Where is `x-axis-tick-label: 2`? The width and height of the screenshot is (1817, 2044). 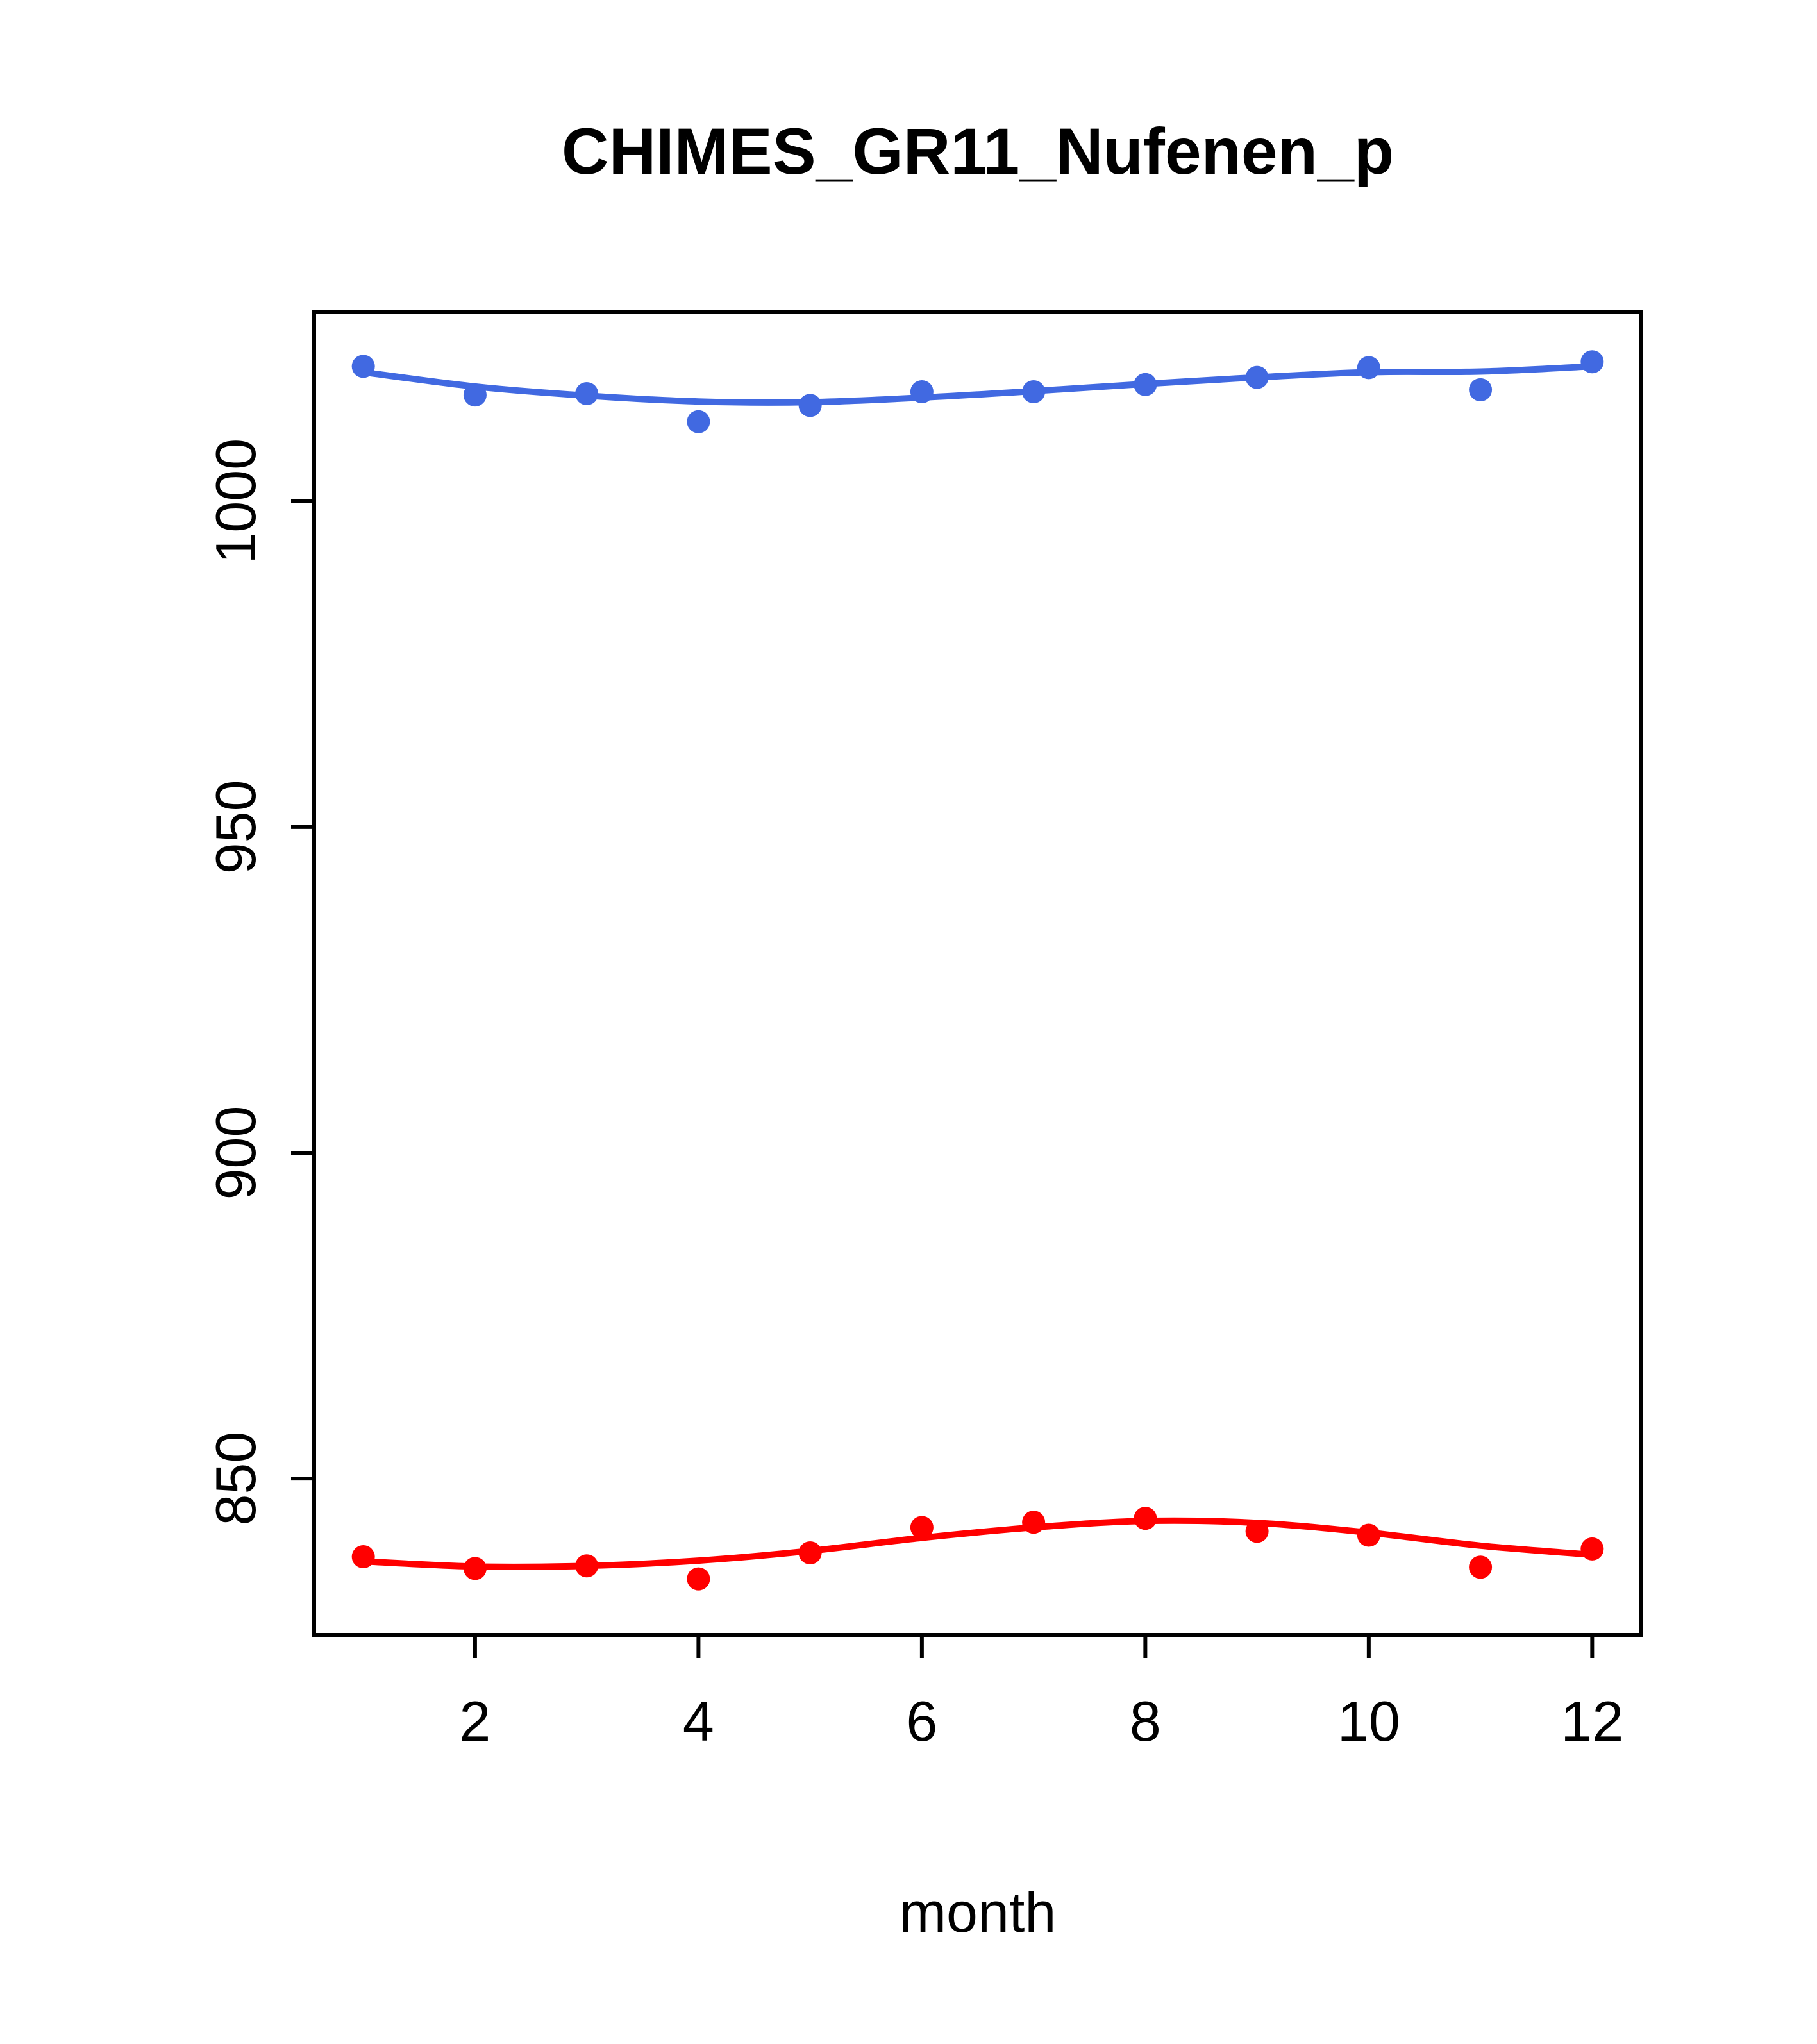
x-axis-tick-label: 2 is located at coordinates (474, 1721).